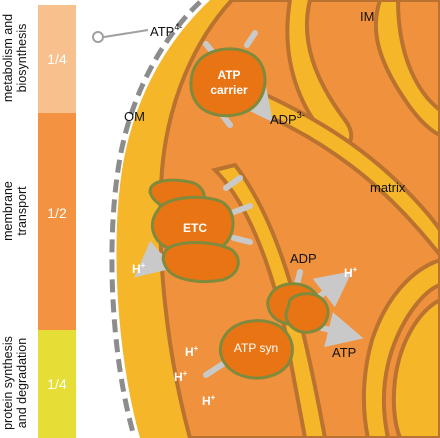 This screenshot has width=440, height=438. Describe the element at coordinates (351, 272) in the screenshot. I see `label-h-matrix: H+` at that location.